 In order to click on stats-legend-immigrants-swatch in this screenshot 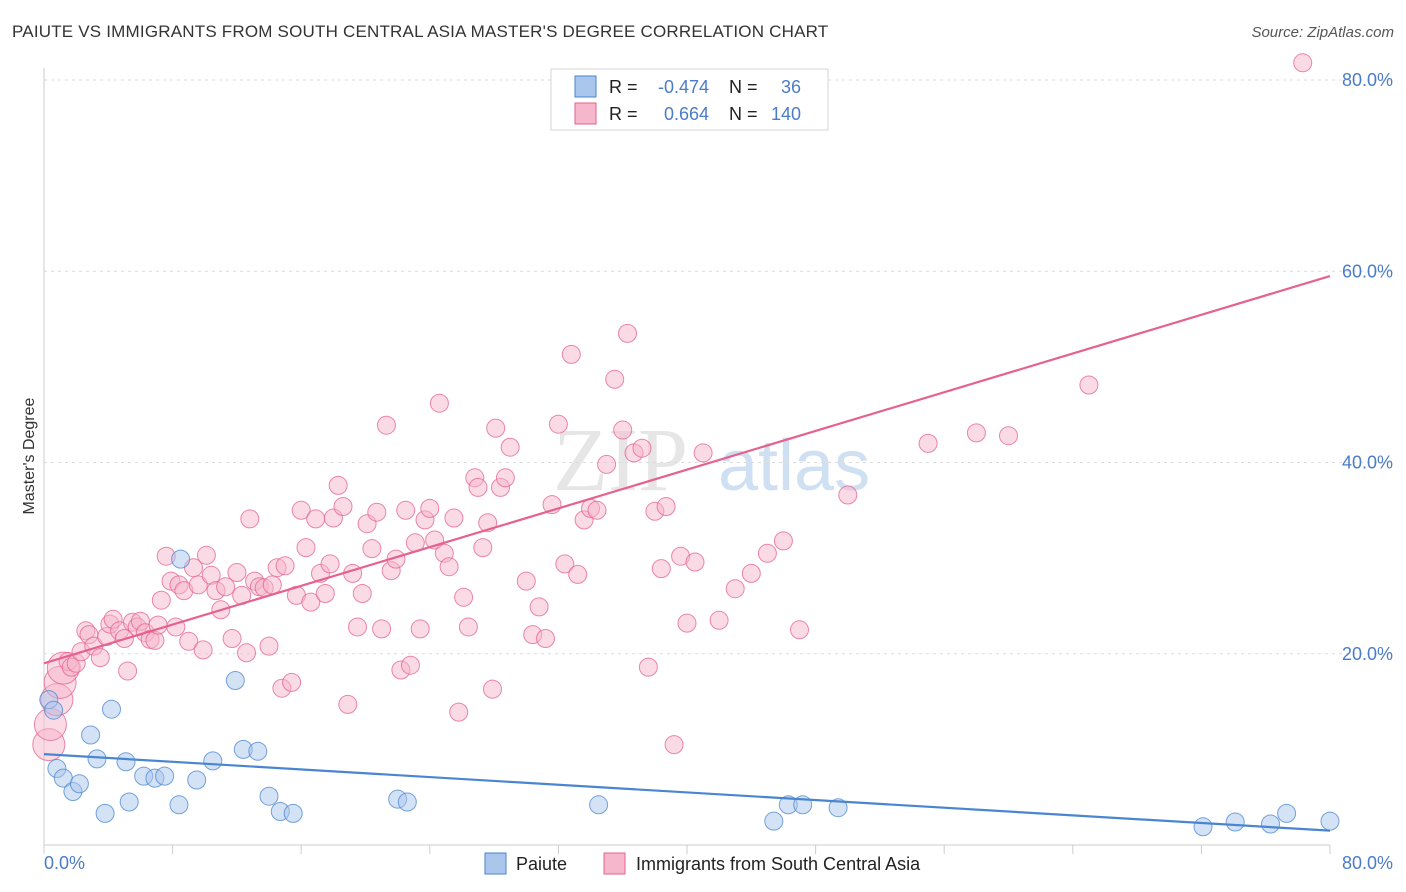, I will do `click(585, 113)`.